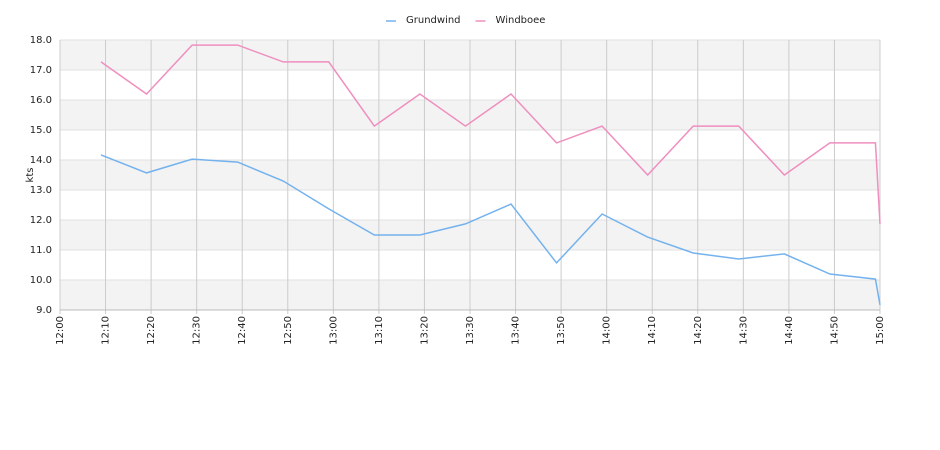 Image resolution: width=940 pixels, height=450 pixels. Describe the element at coordinates (424, 330) in the screenshot. I see `x-tick-label: 13:20` at that location.